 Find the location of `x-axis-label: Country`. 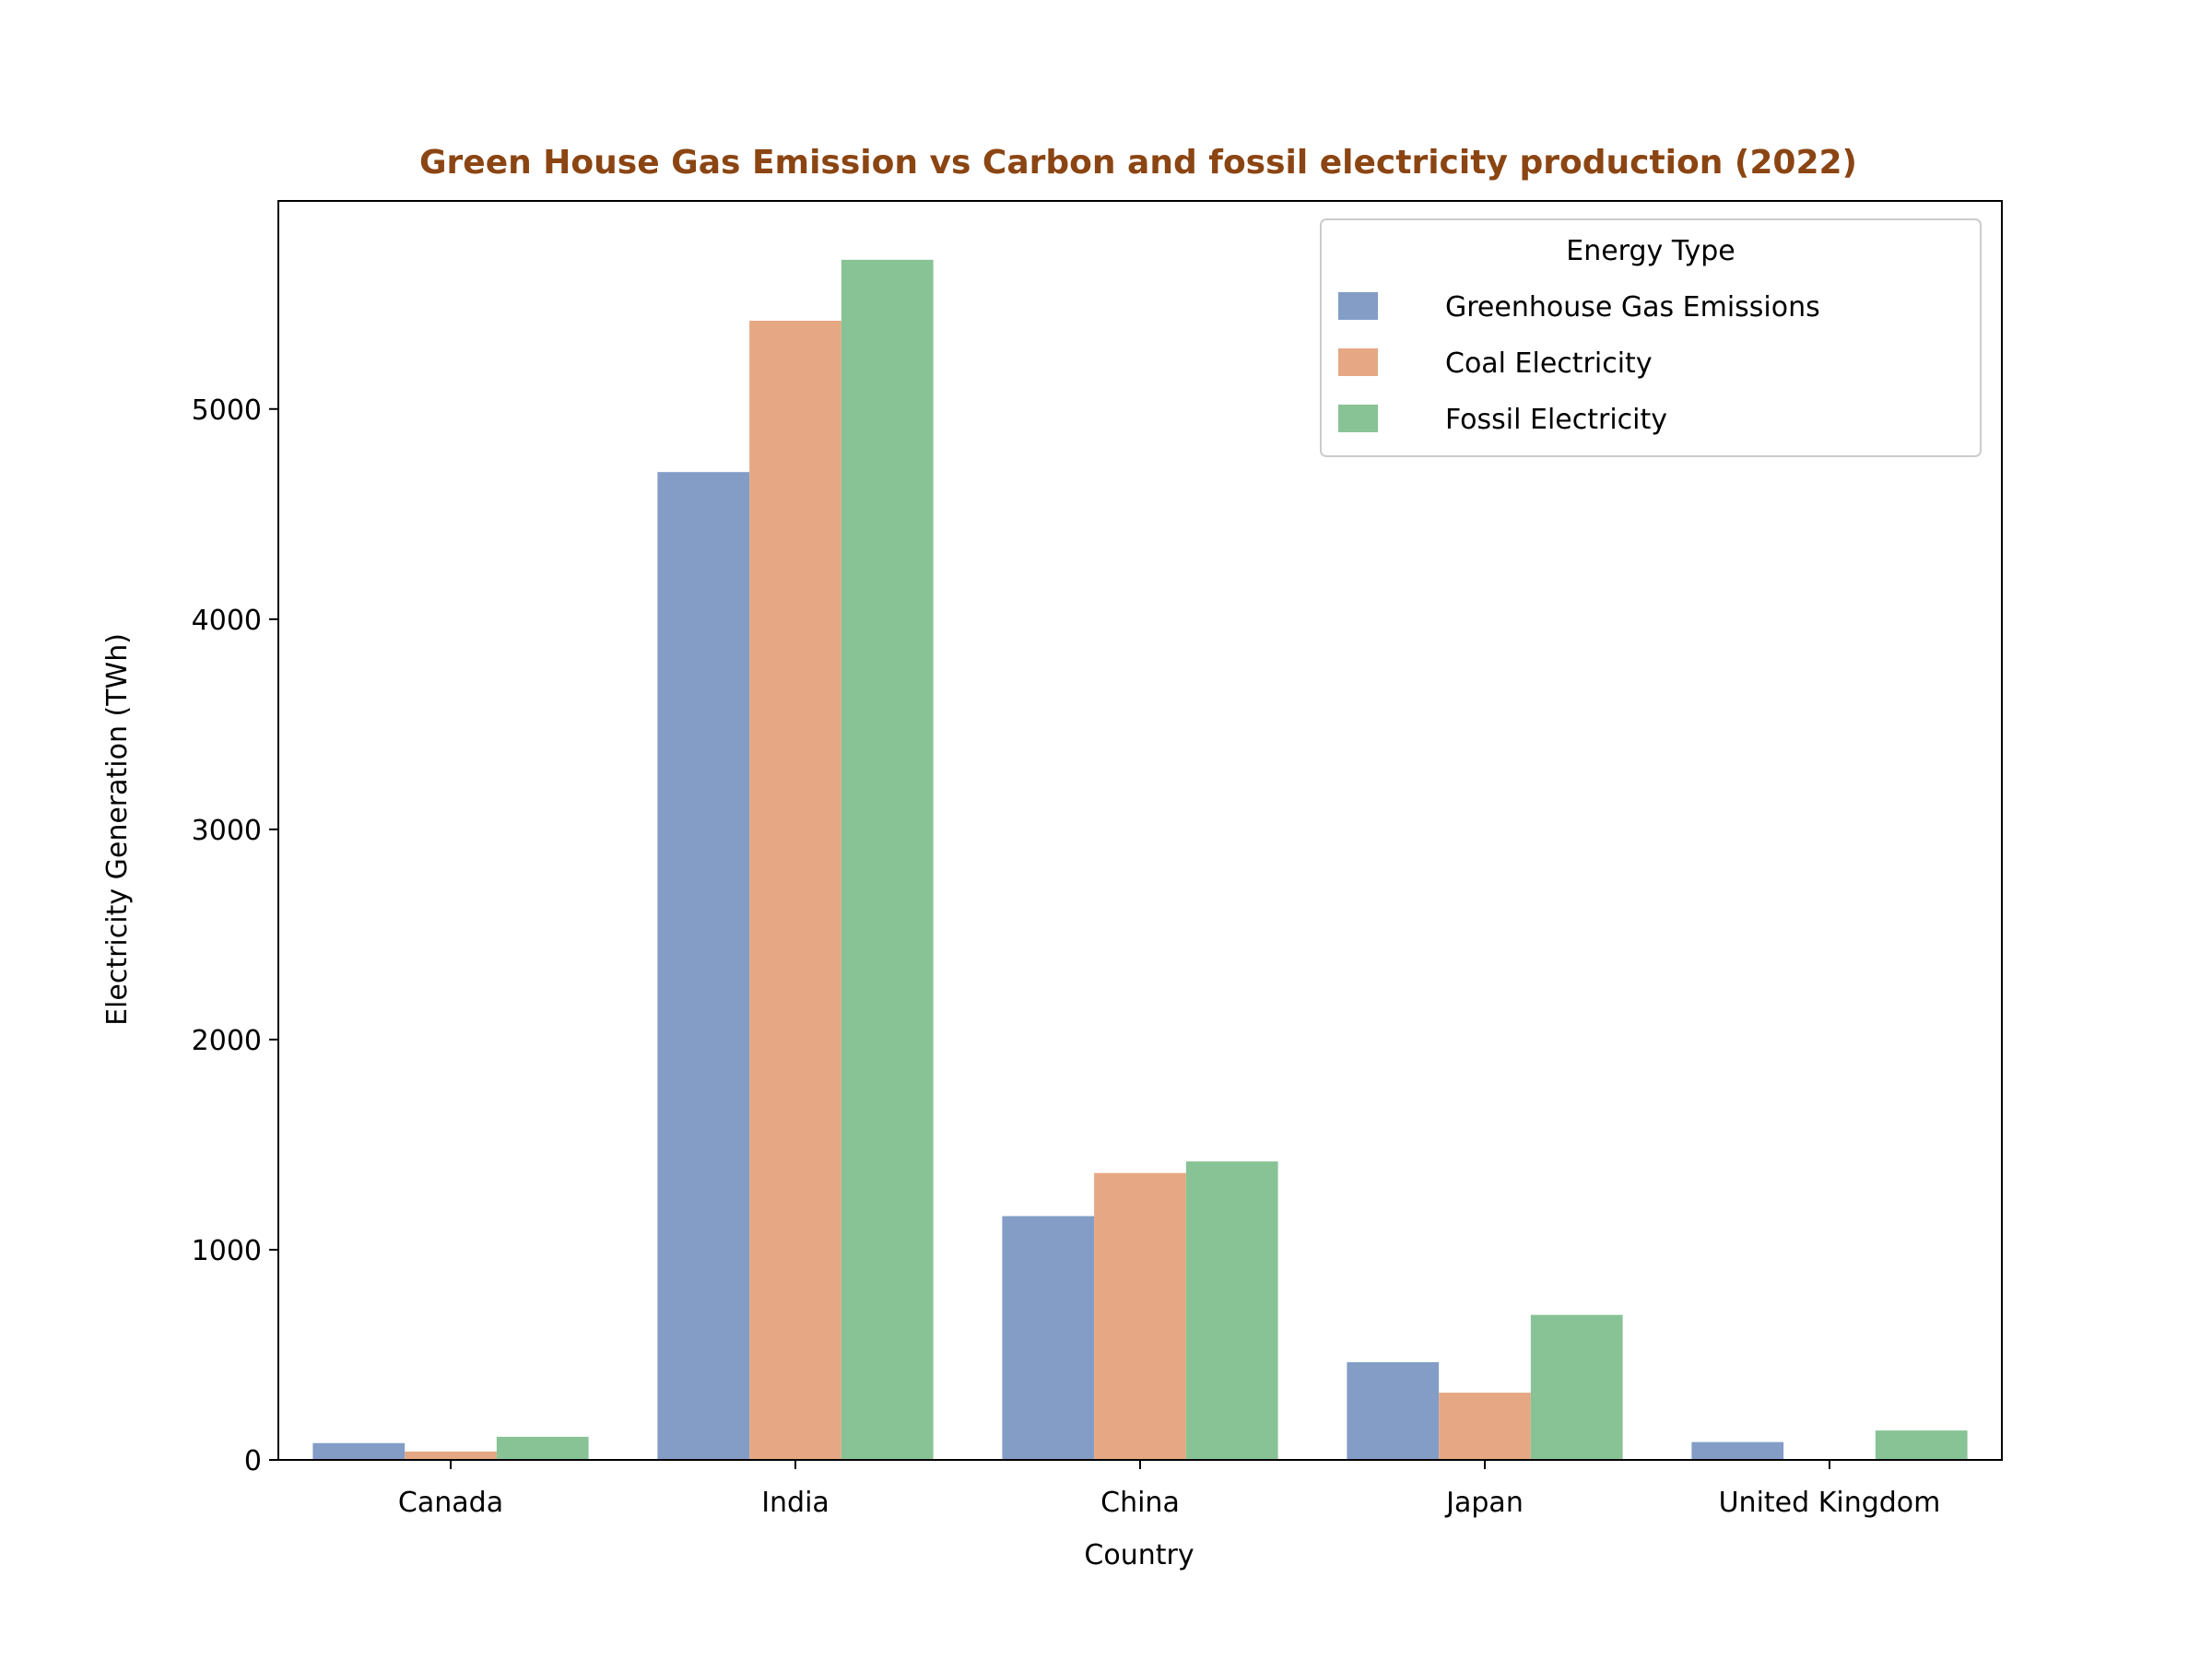

x-axis-label: Country is located at coordinates (1139, 1555).